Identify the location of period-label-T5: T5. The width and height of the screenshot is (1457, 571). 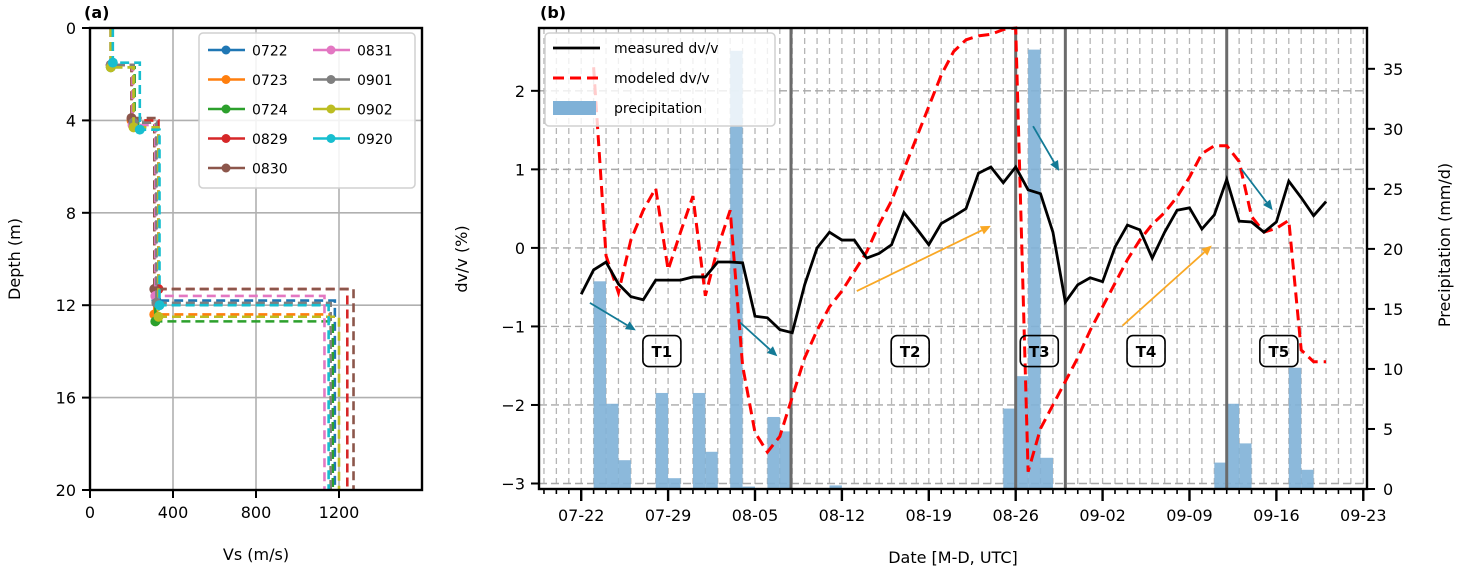
(1279, 352).